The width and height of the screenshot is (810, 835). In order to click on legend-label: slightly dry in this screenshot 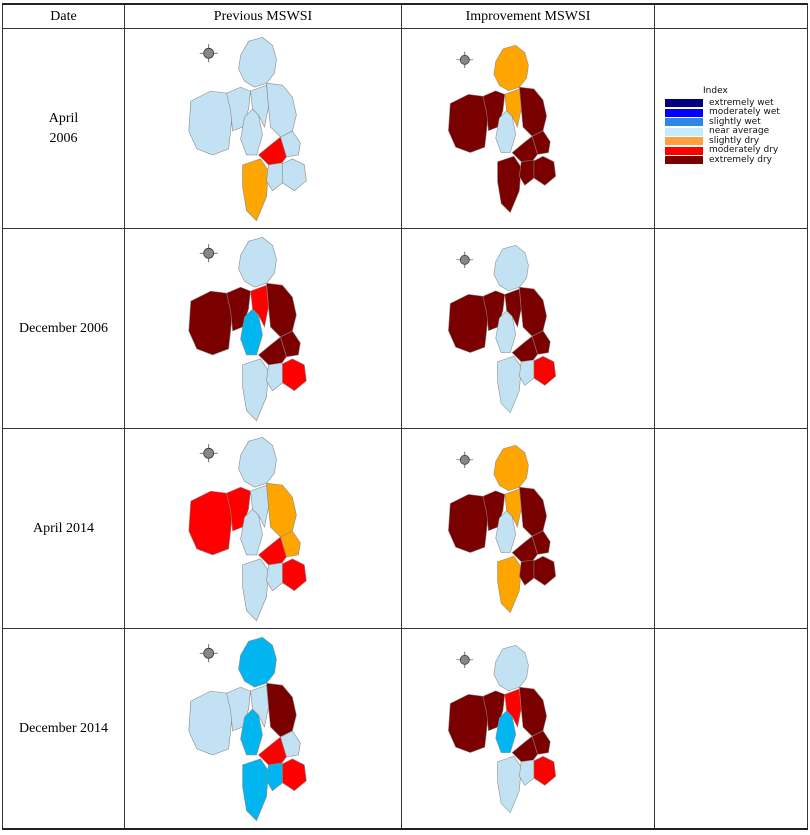, I will do `click(734, 140)`.